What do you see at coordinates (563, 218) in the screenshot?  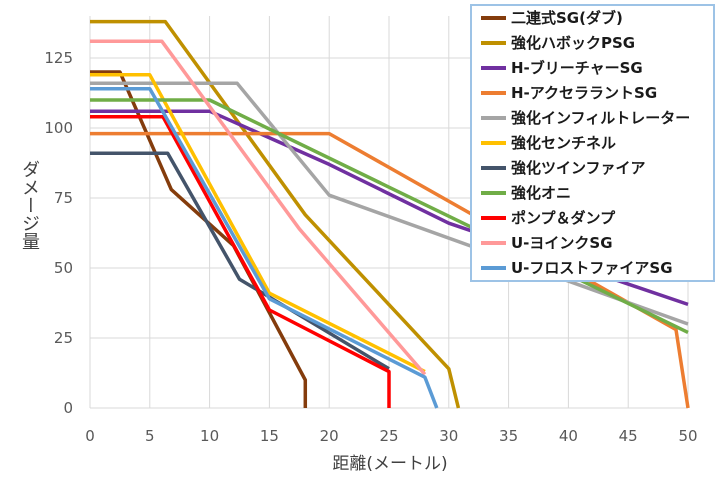 I see `legend-label: ポンプ＆ダンプ` at bounding box center [563, 218].